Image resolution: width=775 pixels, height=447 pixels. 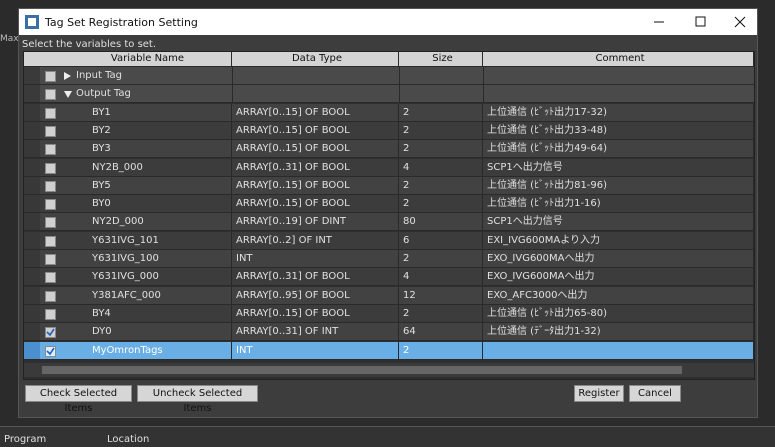 What do you see at coordinates (389, 94) in the screenshot?
I see `group-row: Output Tag` at bounding box center [389, 94].